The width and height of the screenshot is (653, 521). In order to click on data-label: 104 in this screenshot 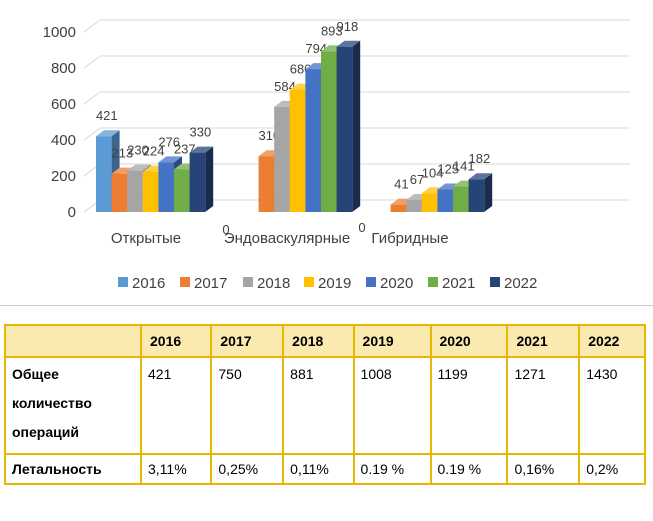, I will do `click(433, 172)`.